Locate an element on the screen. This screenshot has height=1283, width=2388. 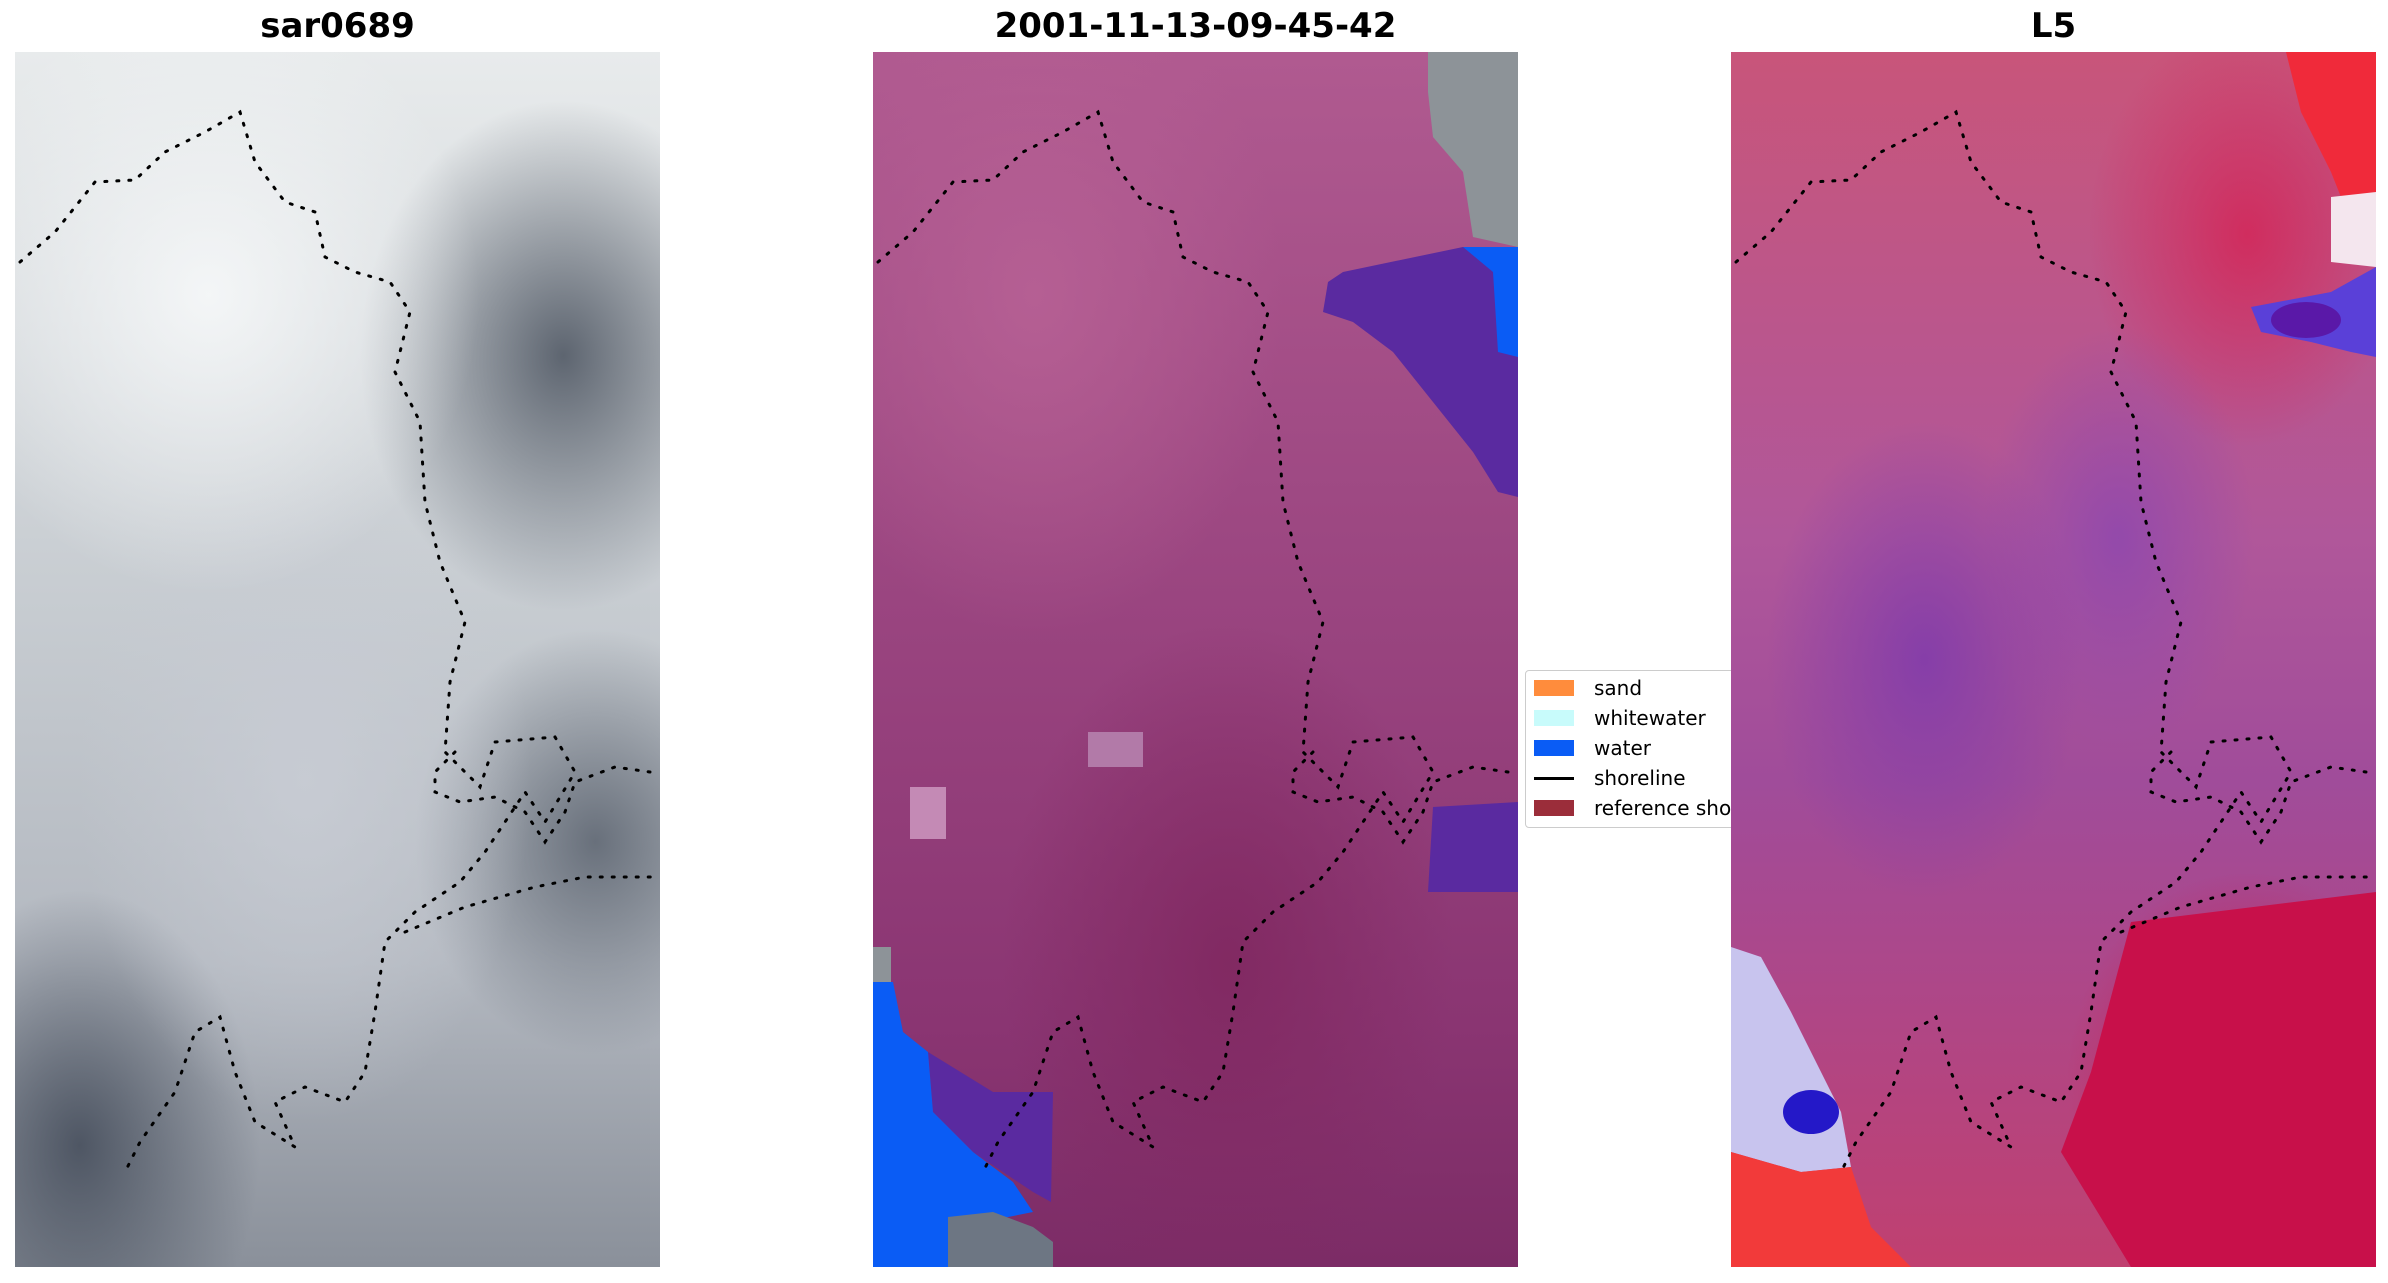
legend-item-sand: sand is located at coordinates (1588, 688).